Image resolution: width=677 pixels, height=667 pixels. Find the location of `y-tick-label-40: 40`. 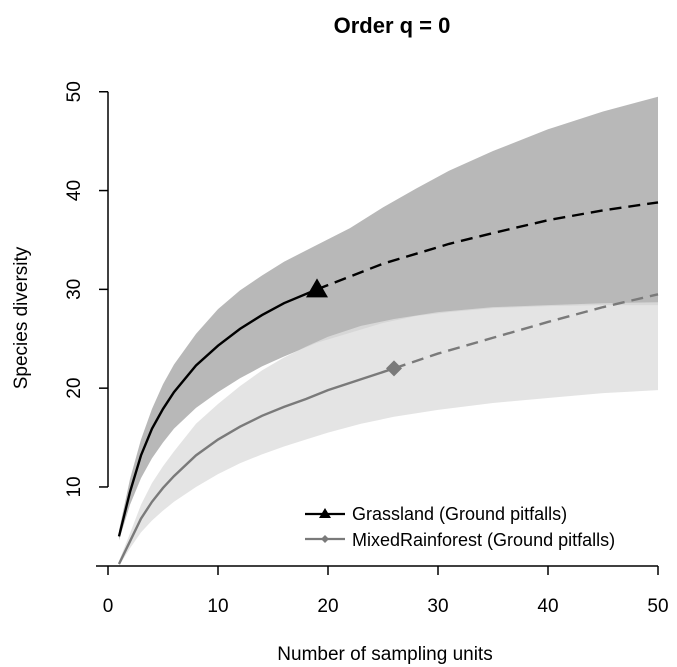

y-tick-label-40: 40 is located at coordinates (74, 190).